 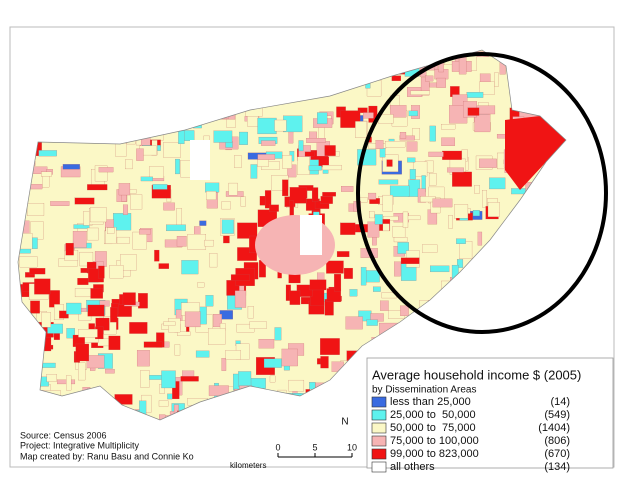 I want to click on legend-label: 99,000 to 823,000, so click(x=434, y=454).